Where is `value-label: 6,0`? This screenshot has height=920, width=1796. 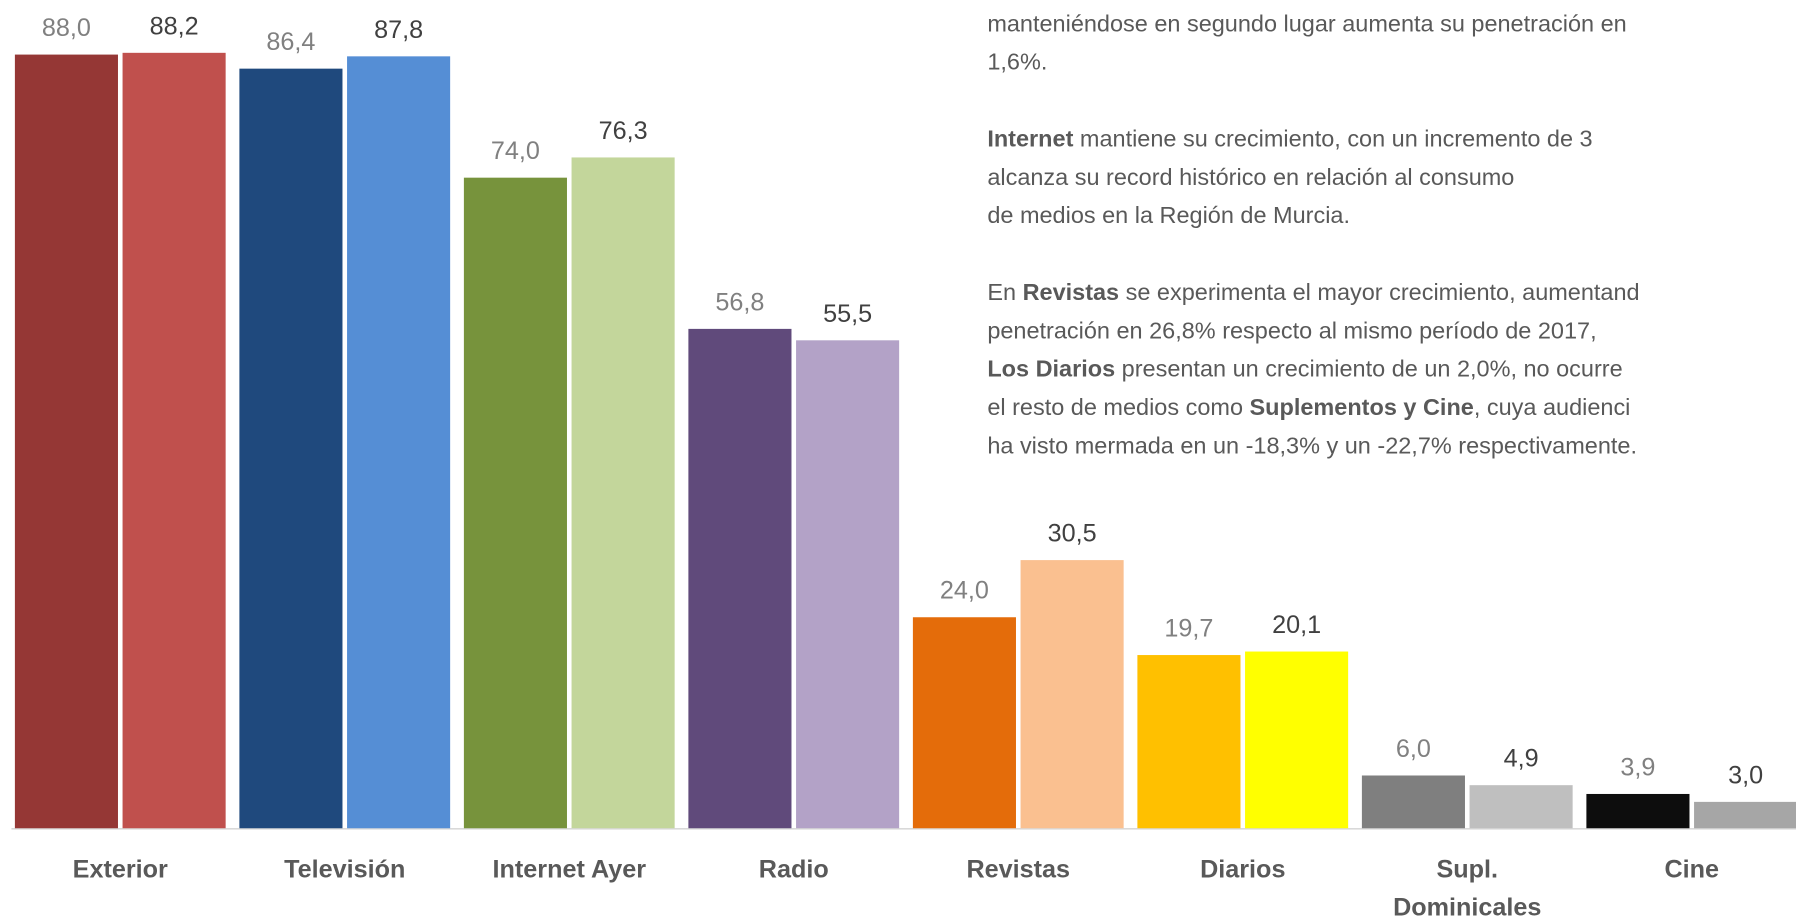
value-label: 6,0 is located at coordinates (1413, 749).